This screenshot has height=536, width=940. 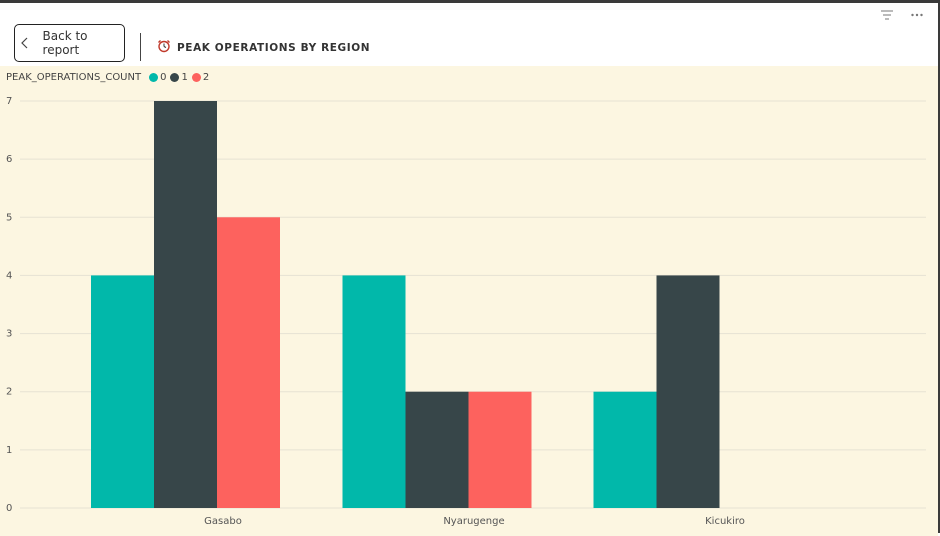 I want to click on legend-item-1: 1, so click(x=179, y=77).